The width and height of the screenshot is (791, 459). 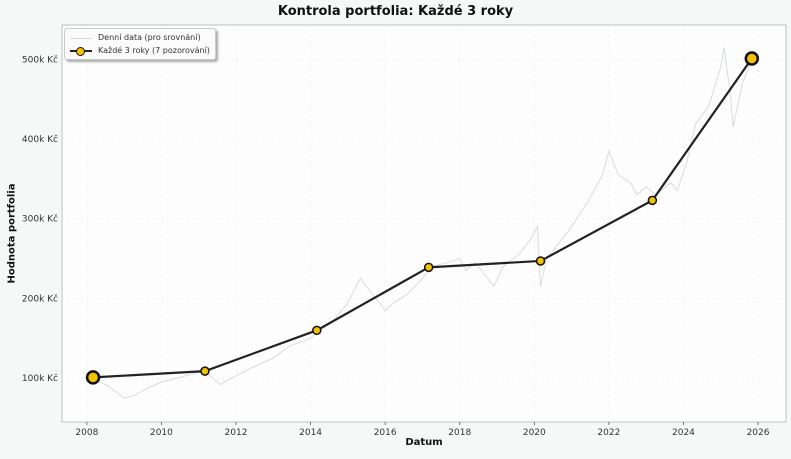 What do you see at coordinates (40, 219) in the screenshot?
I see `y-tick-label: 300k Kč` at bounding box center [40, 219].